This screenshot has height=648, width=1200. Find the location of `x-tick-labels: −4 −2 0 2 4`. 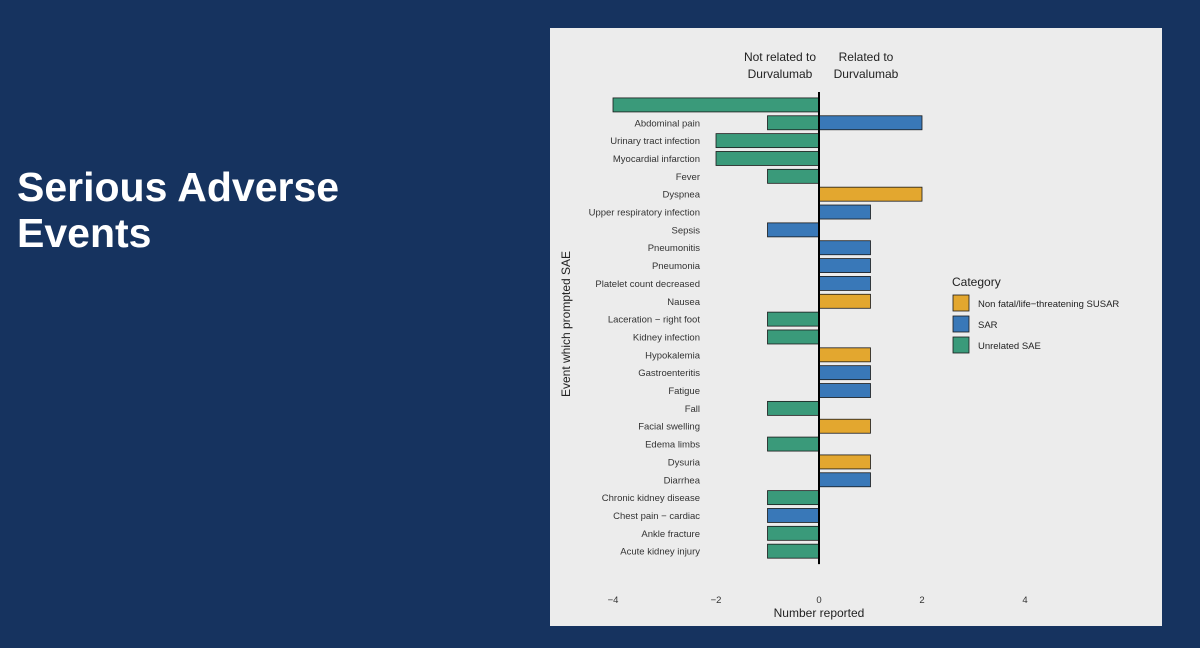

x-tick-labels: −4 −2 0 2 4 is located at coordinates (818, 600).